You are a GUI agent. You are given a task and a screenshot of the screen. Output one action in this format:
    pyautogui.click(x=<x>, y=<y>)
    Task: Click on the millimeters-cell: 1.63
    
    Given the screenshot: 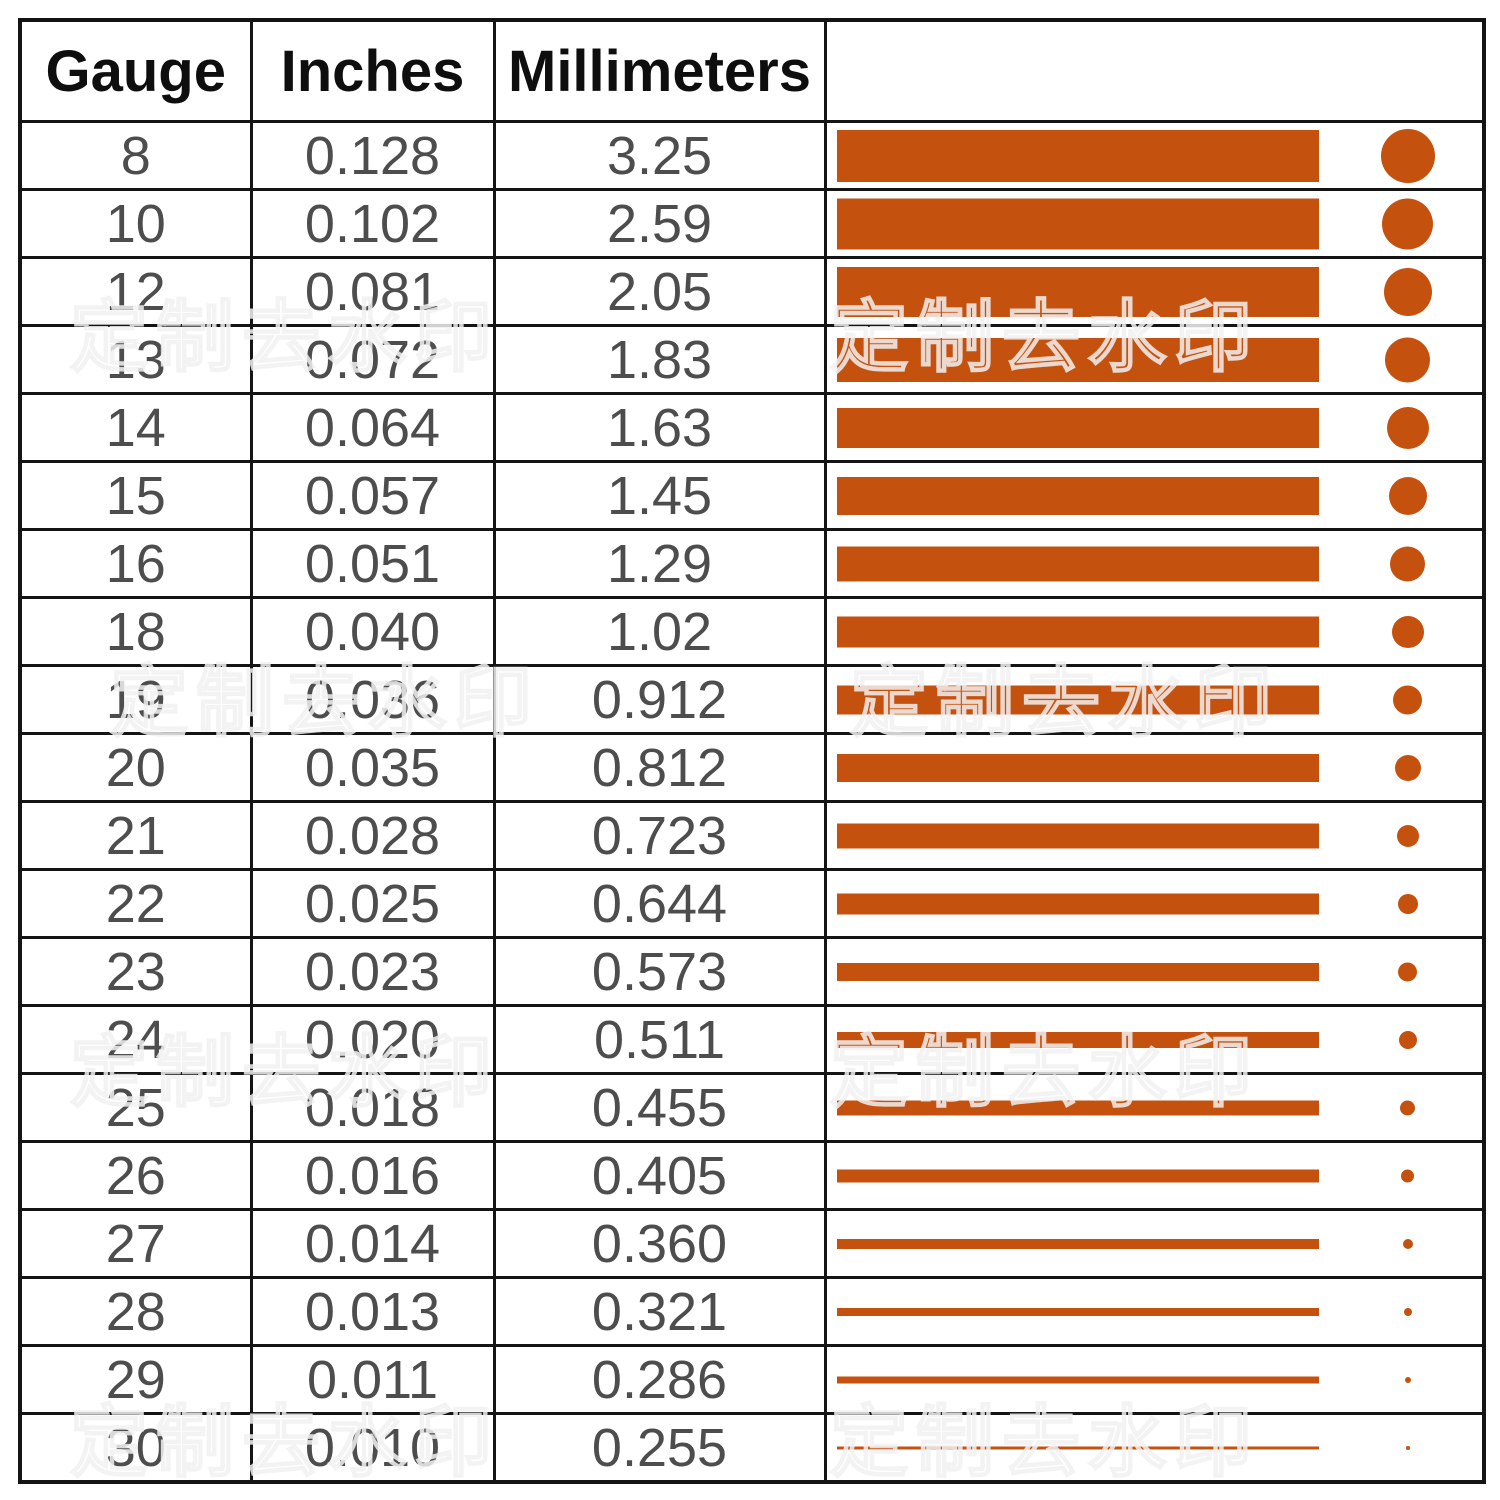 What is the action you would take?
    pyautogui.click(x=659, y=427)
    